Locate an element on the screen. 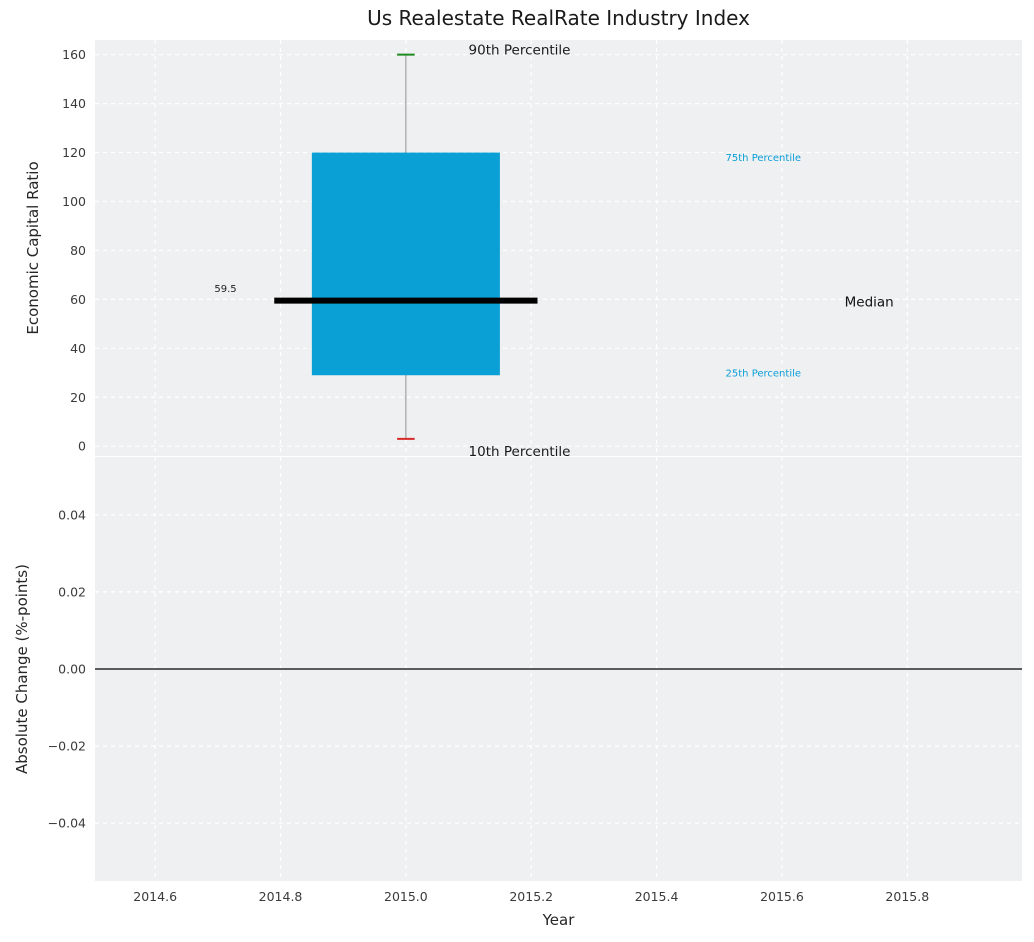  annotation-90th-percentile: 90th Percentile is located at coordinates (520, 51).